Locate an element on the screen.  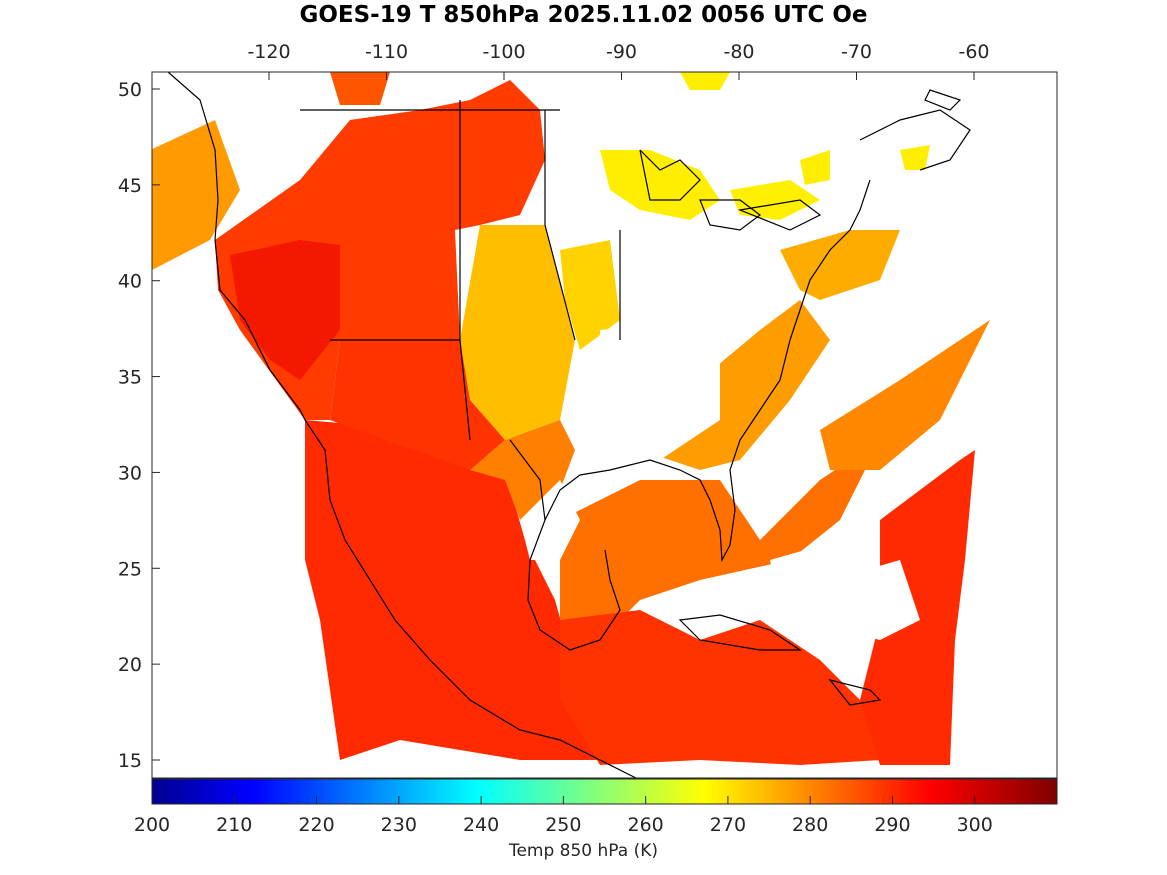
colorbar-tick-label: 280 is located at coordinates (810, 825).